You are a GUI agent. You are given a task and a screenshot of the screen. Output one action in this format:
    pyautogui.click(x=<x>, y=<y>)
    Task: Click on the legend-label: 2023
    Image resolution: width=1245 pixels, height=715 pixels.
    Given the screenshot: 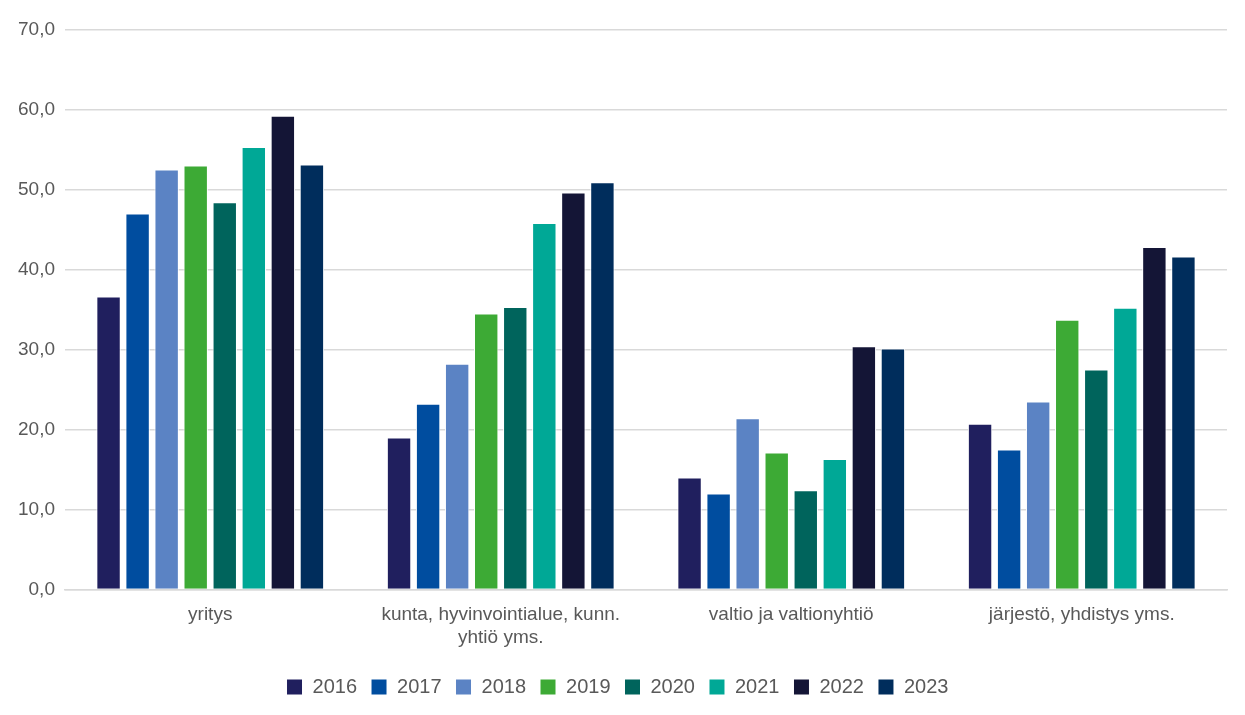 What is the action you would take?
    pyautogui.click(x=926, y=685)
    